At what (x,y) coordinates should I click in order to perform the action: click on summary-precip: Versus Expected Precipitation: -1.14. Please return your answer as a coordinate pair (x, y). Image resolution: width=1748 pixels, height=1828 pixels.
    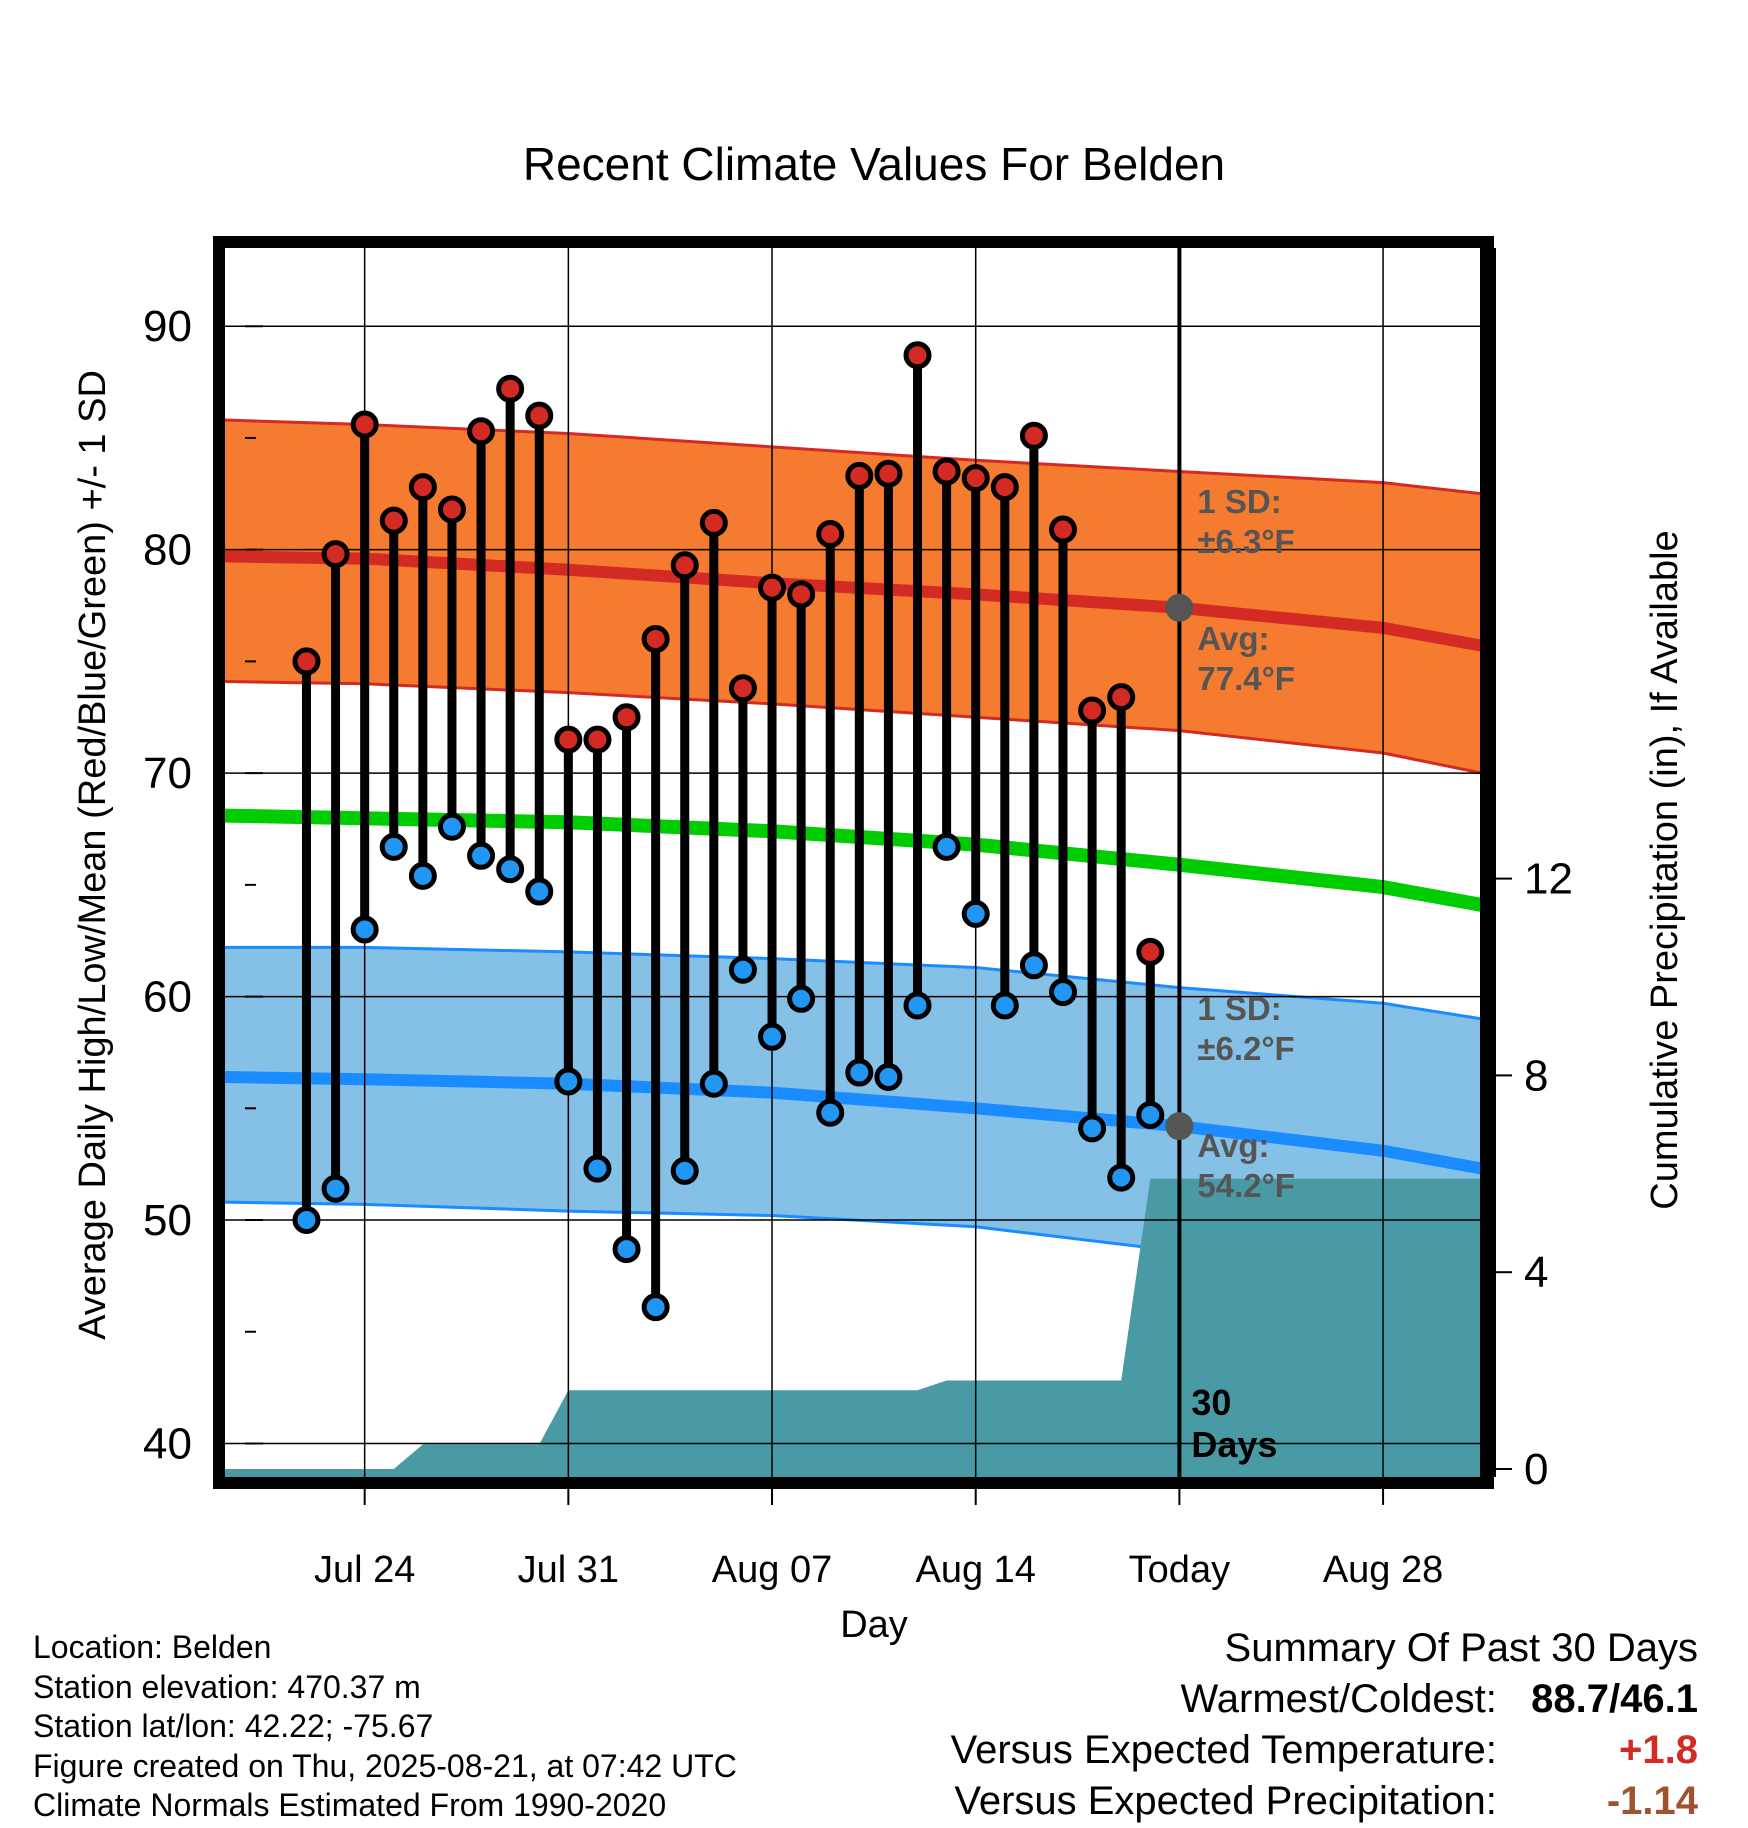
    Looking at the image, I should click on (1324, 1801).